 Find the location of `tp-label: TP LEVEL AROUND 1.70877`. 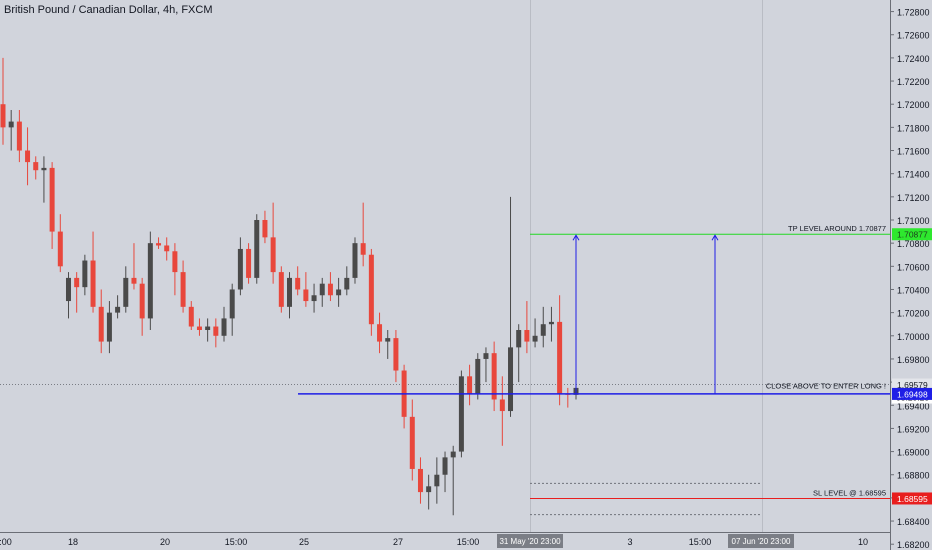

tp-label: TP LEVEL AROUND 1.70877 is located at coordinates (837, 228).